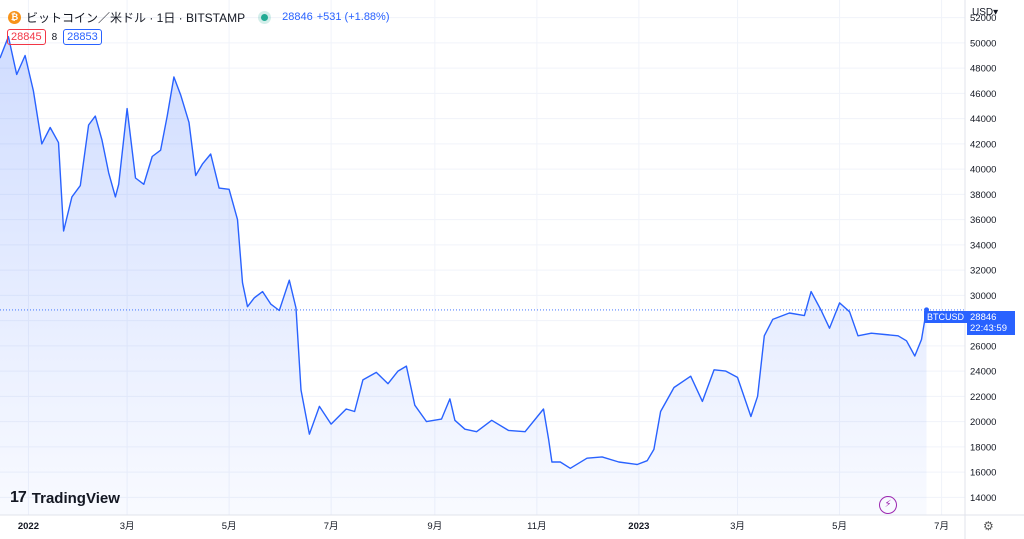 The width and height of the screenshot is (1024, 539). Describe the element at coordinates (983, 372) in the screenshot. I see `y-tick-label: 24000` at that location.